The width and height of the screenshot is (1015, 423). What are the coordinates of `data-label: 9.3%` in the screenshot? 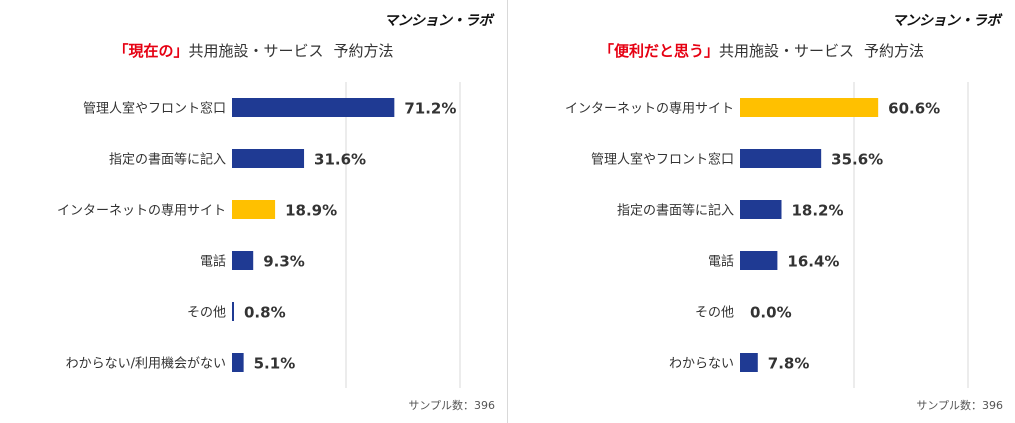 It's located at (284, 262).